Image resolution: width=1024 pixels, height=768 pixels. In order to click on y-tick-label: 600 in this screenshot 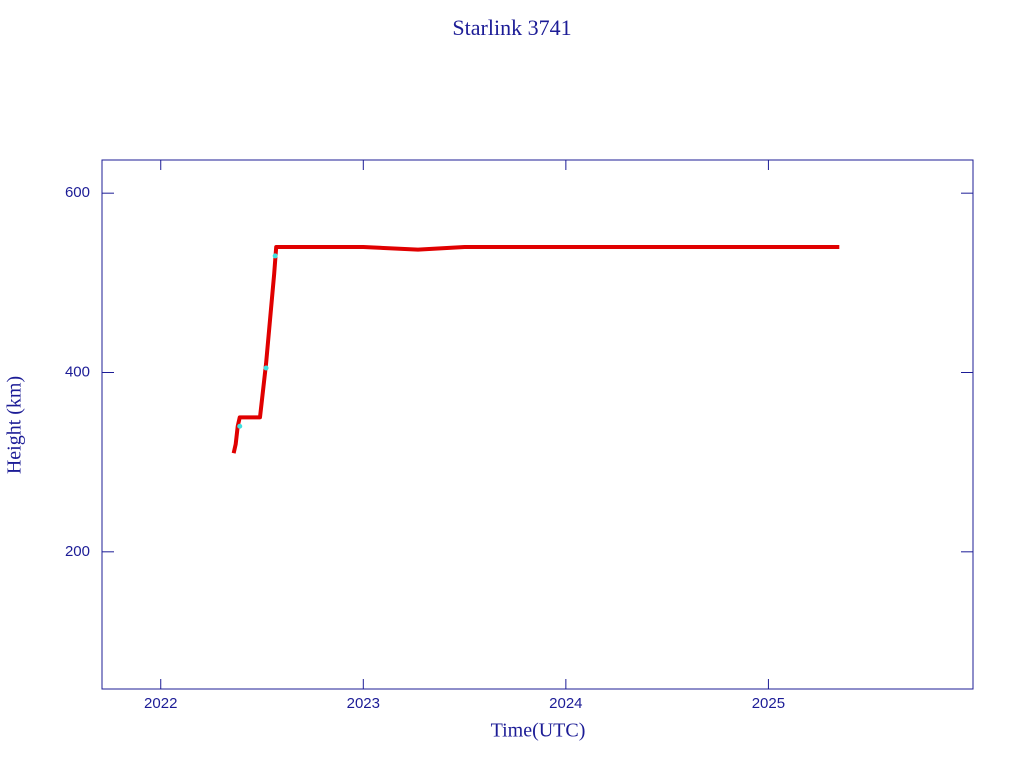, I will do `click(77, 192)`.